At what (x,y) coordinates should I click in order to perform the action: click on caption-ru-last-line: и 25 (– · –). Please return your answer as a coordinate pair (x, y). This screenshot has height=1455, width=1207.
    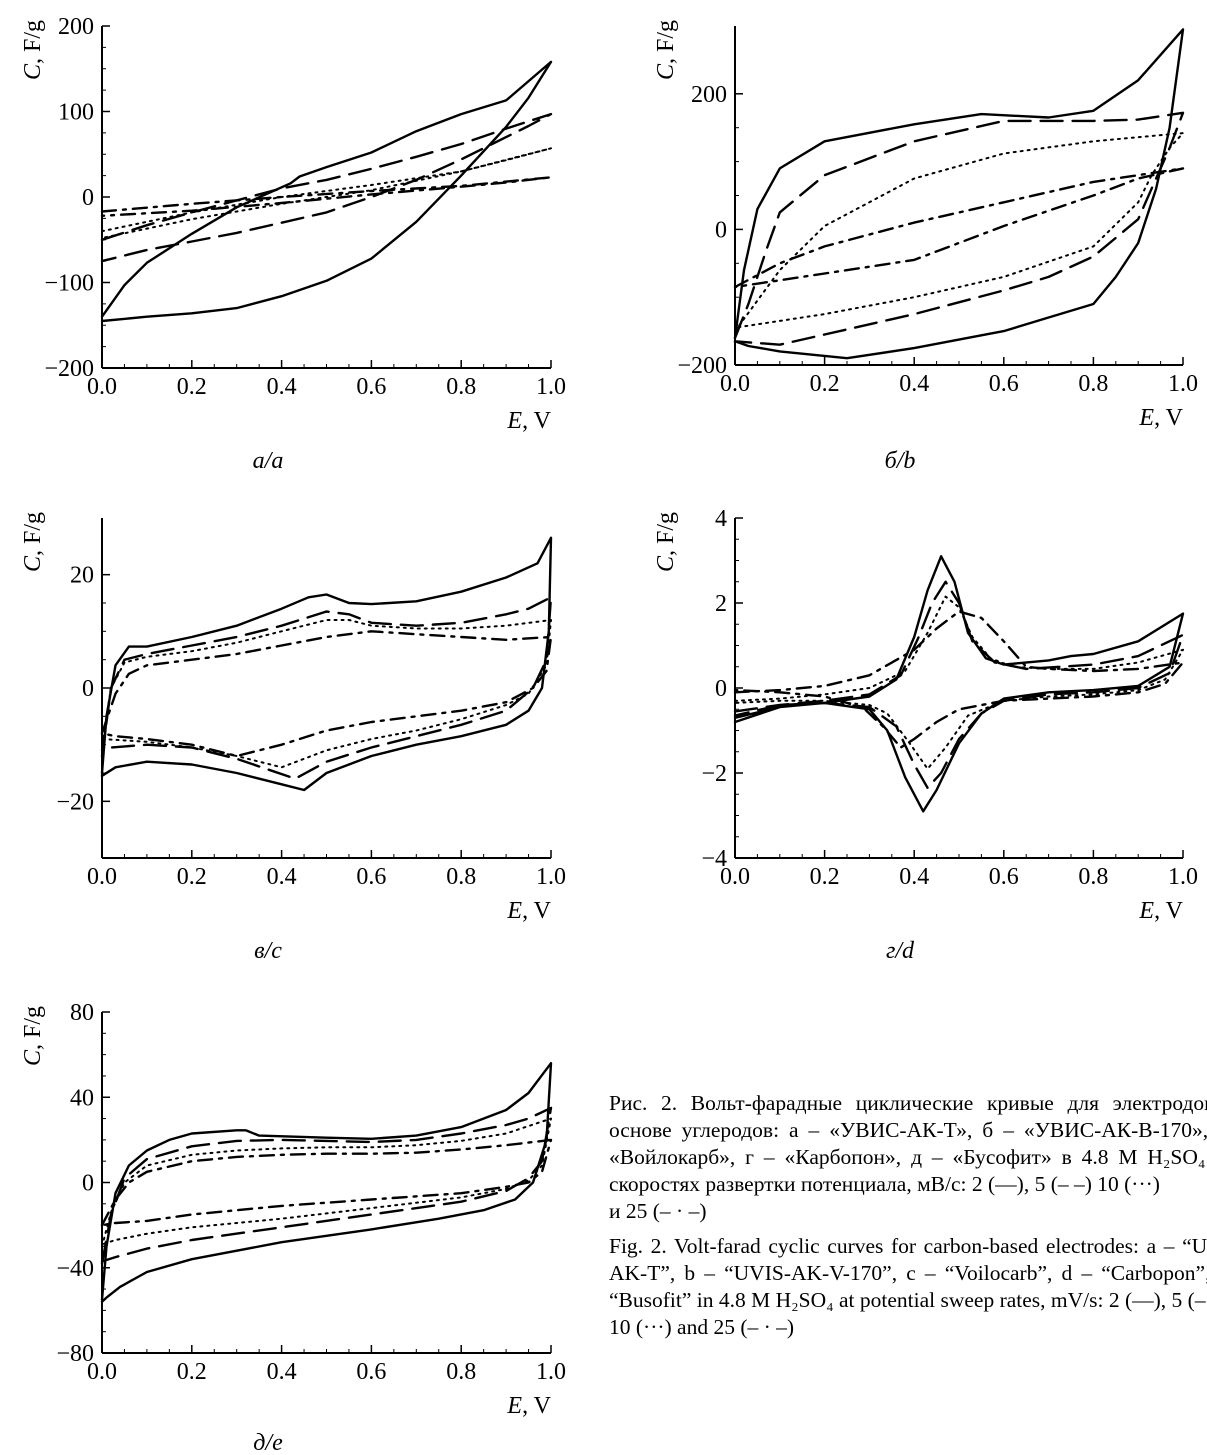
    Looking at the image, I should click on (658, 1211).